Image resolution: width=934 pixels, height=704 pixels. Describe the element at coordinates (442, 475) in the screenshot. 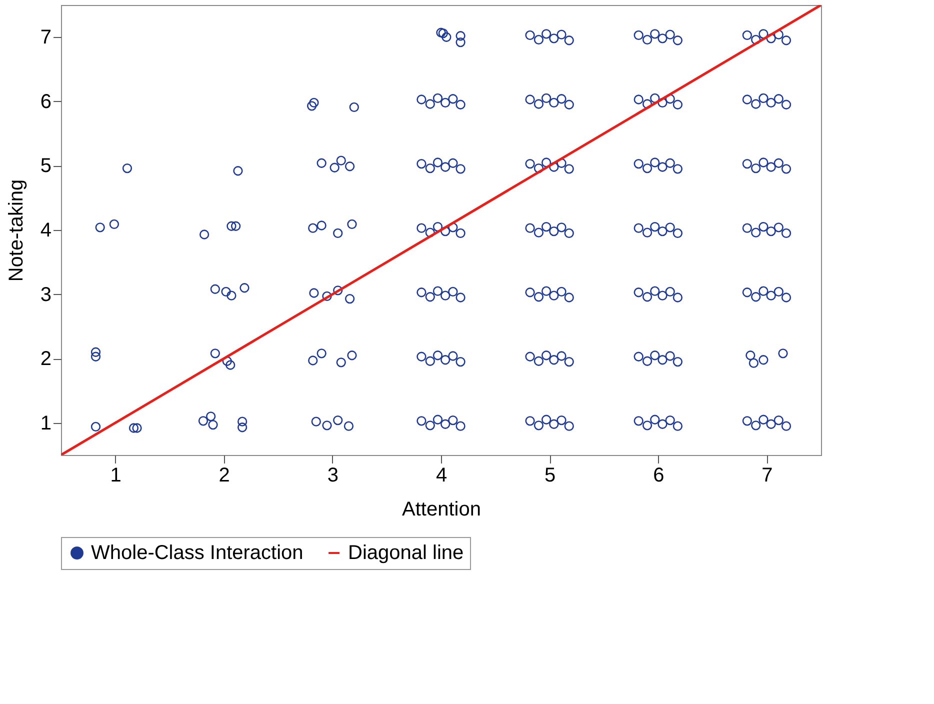

I see `x-tick-label: 4` at that location.